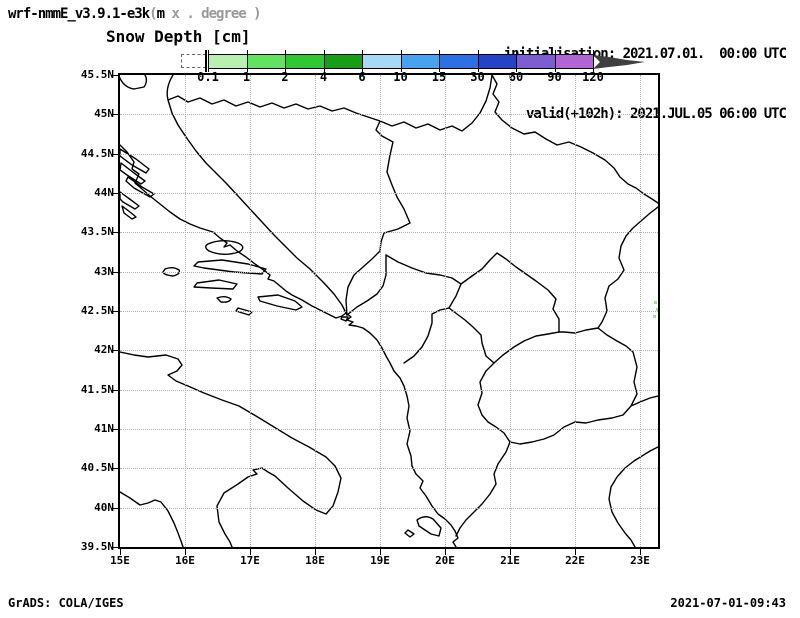 The height and width of the screenshot is (618, 800). Describe the element at coordinates (510, 560) in the screenshot. I see `x-axis-label: 21E` at that location.